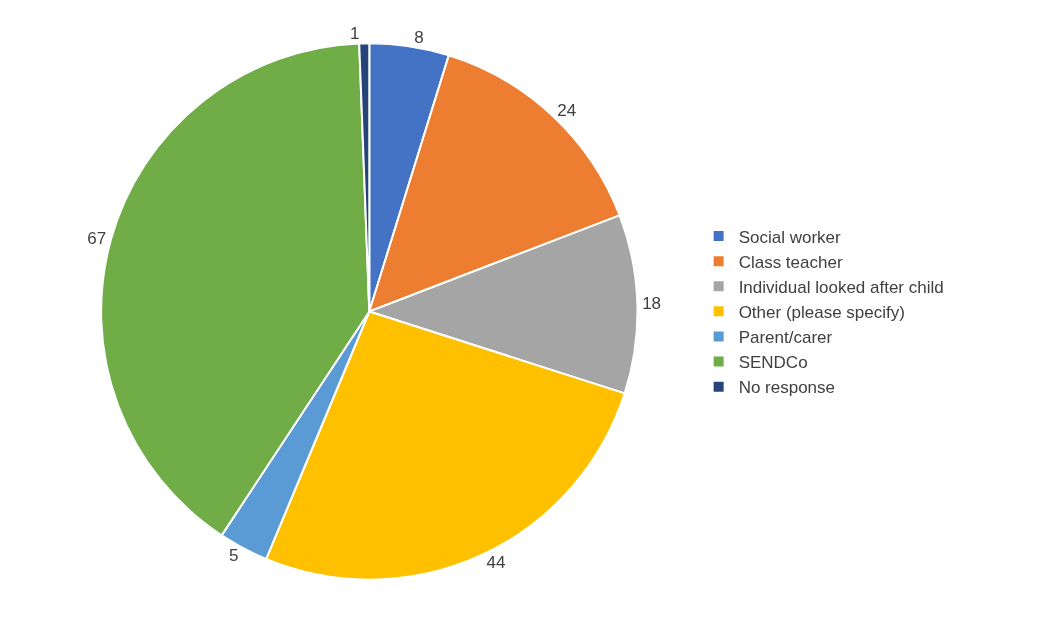 The width and height of the screenshot is (1038, 623). What do you see at coordinates (496, 563) in the screenshot?
I see `data-label: 44` at bounding box center [496, 563].